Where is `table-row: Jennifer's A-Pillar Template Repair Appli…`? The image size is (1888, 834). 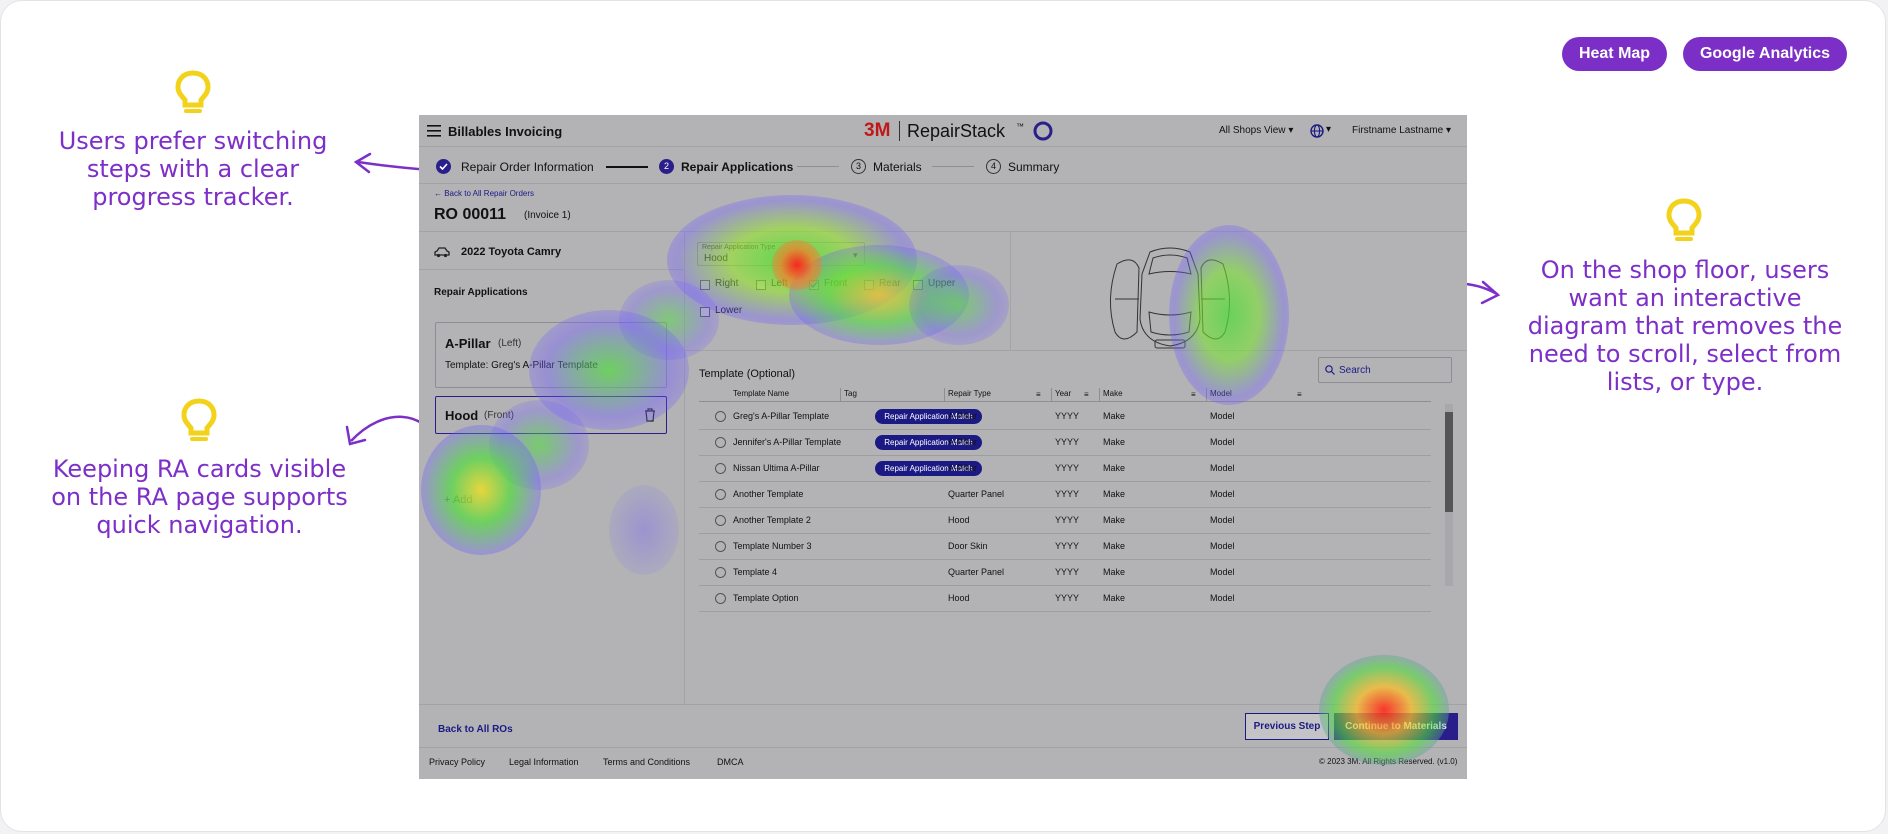 table-row: Jennifer's A-Pillar Template Repair Appli… is located at coordinates (1065, 443).